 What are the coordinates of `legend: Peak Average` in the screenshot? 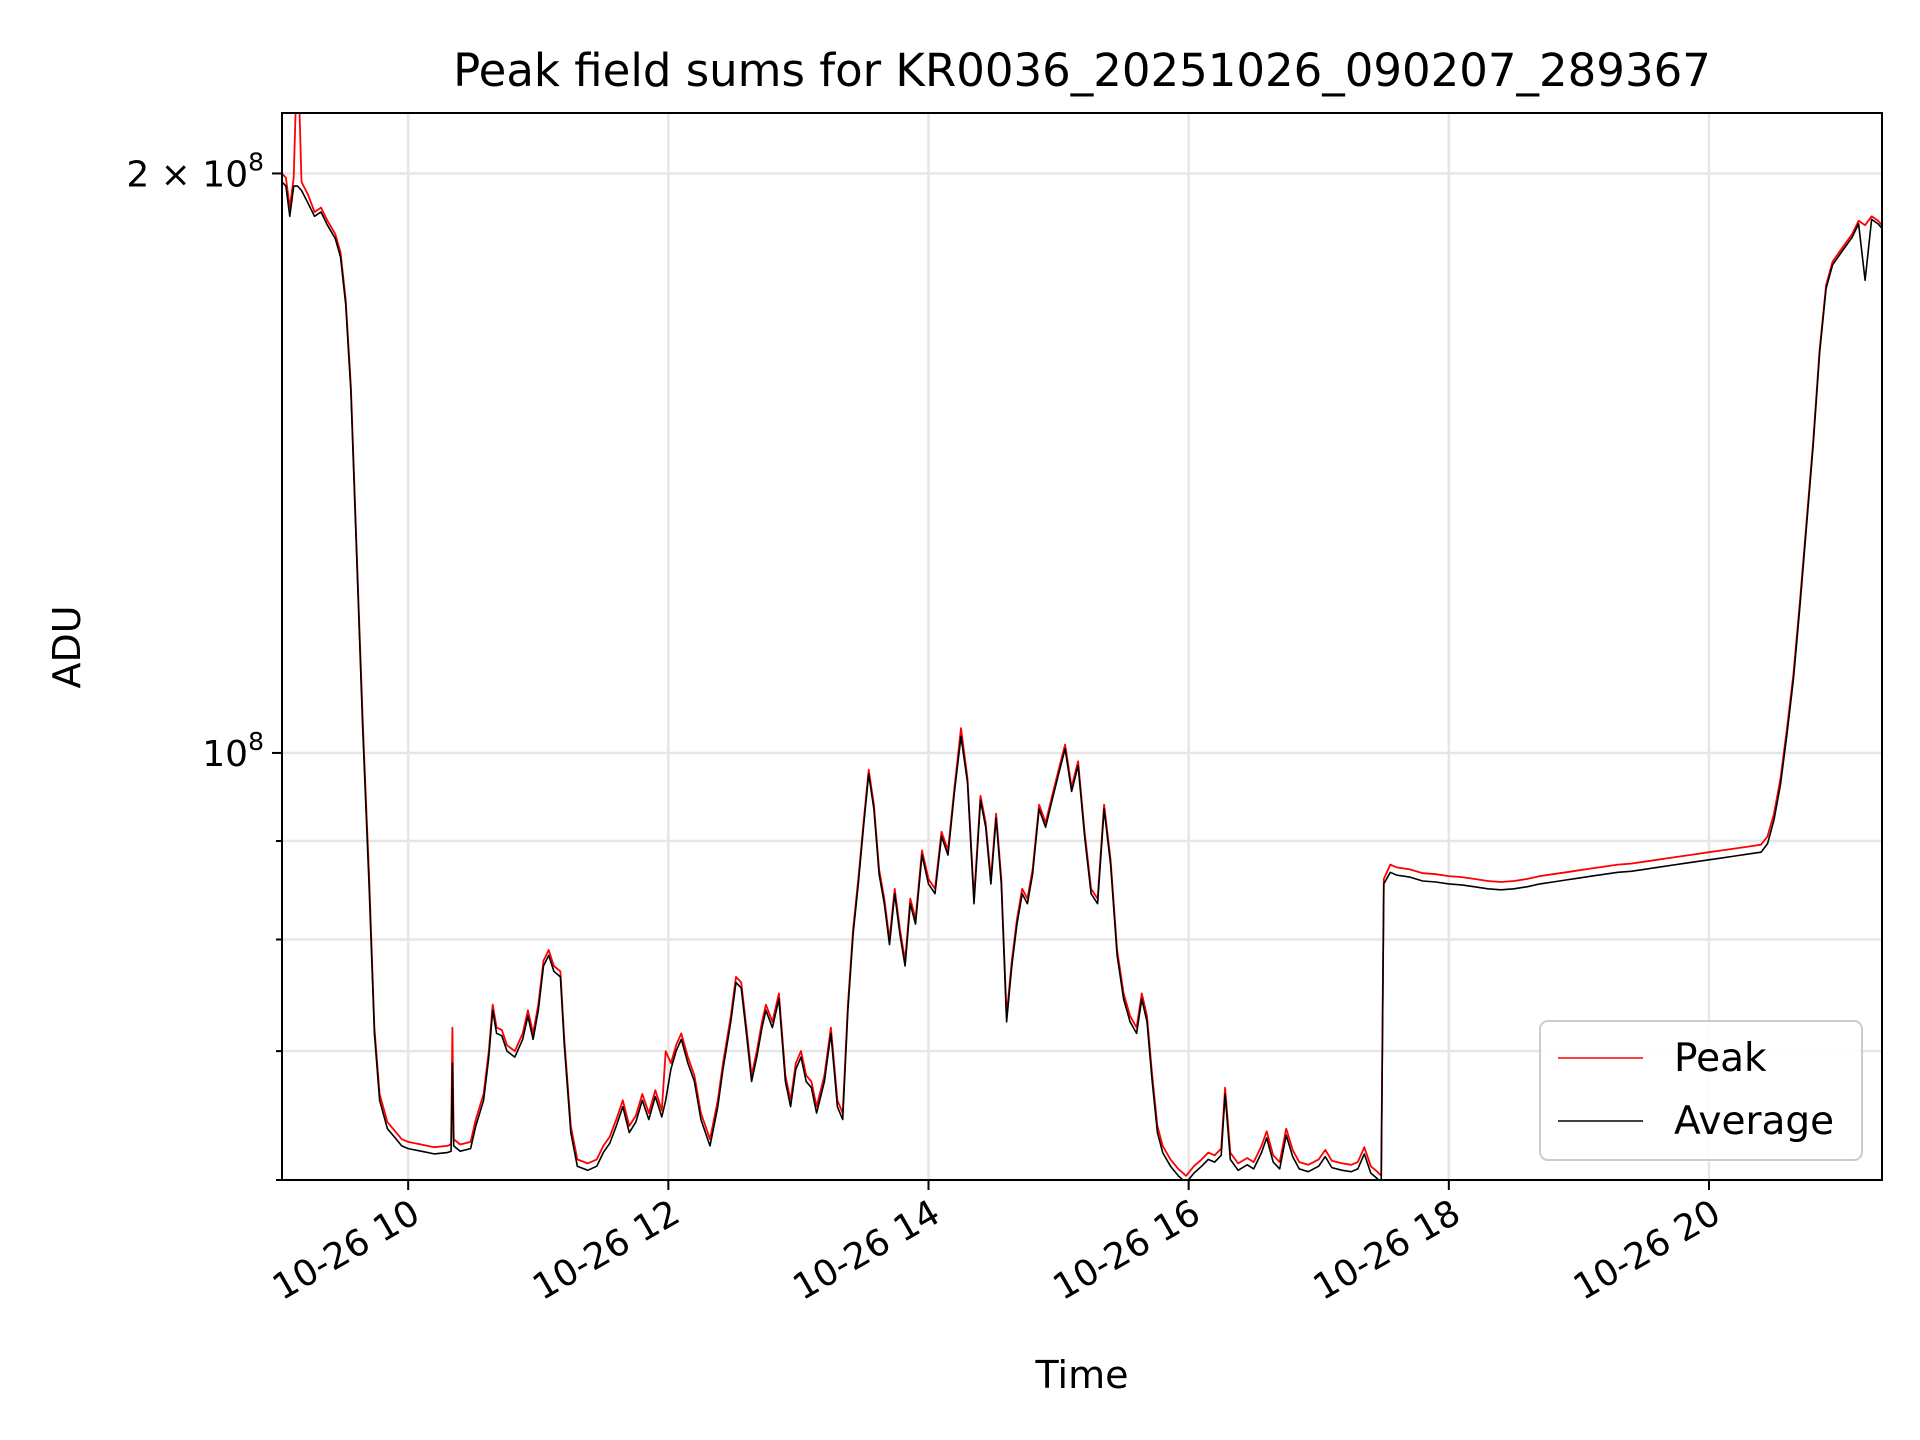 It's located at (1701, 1090).